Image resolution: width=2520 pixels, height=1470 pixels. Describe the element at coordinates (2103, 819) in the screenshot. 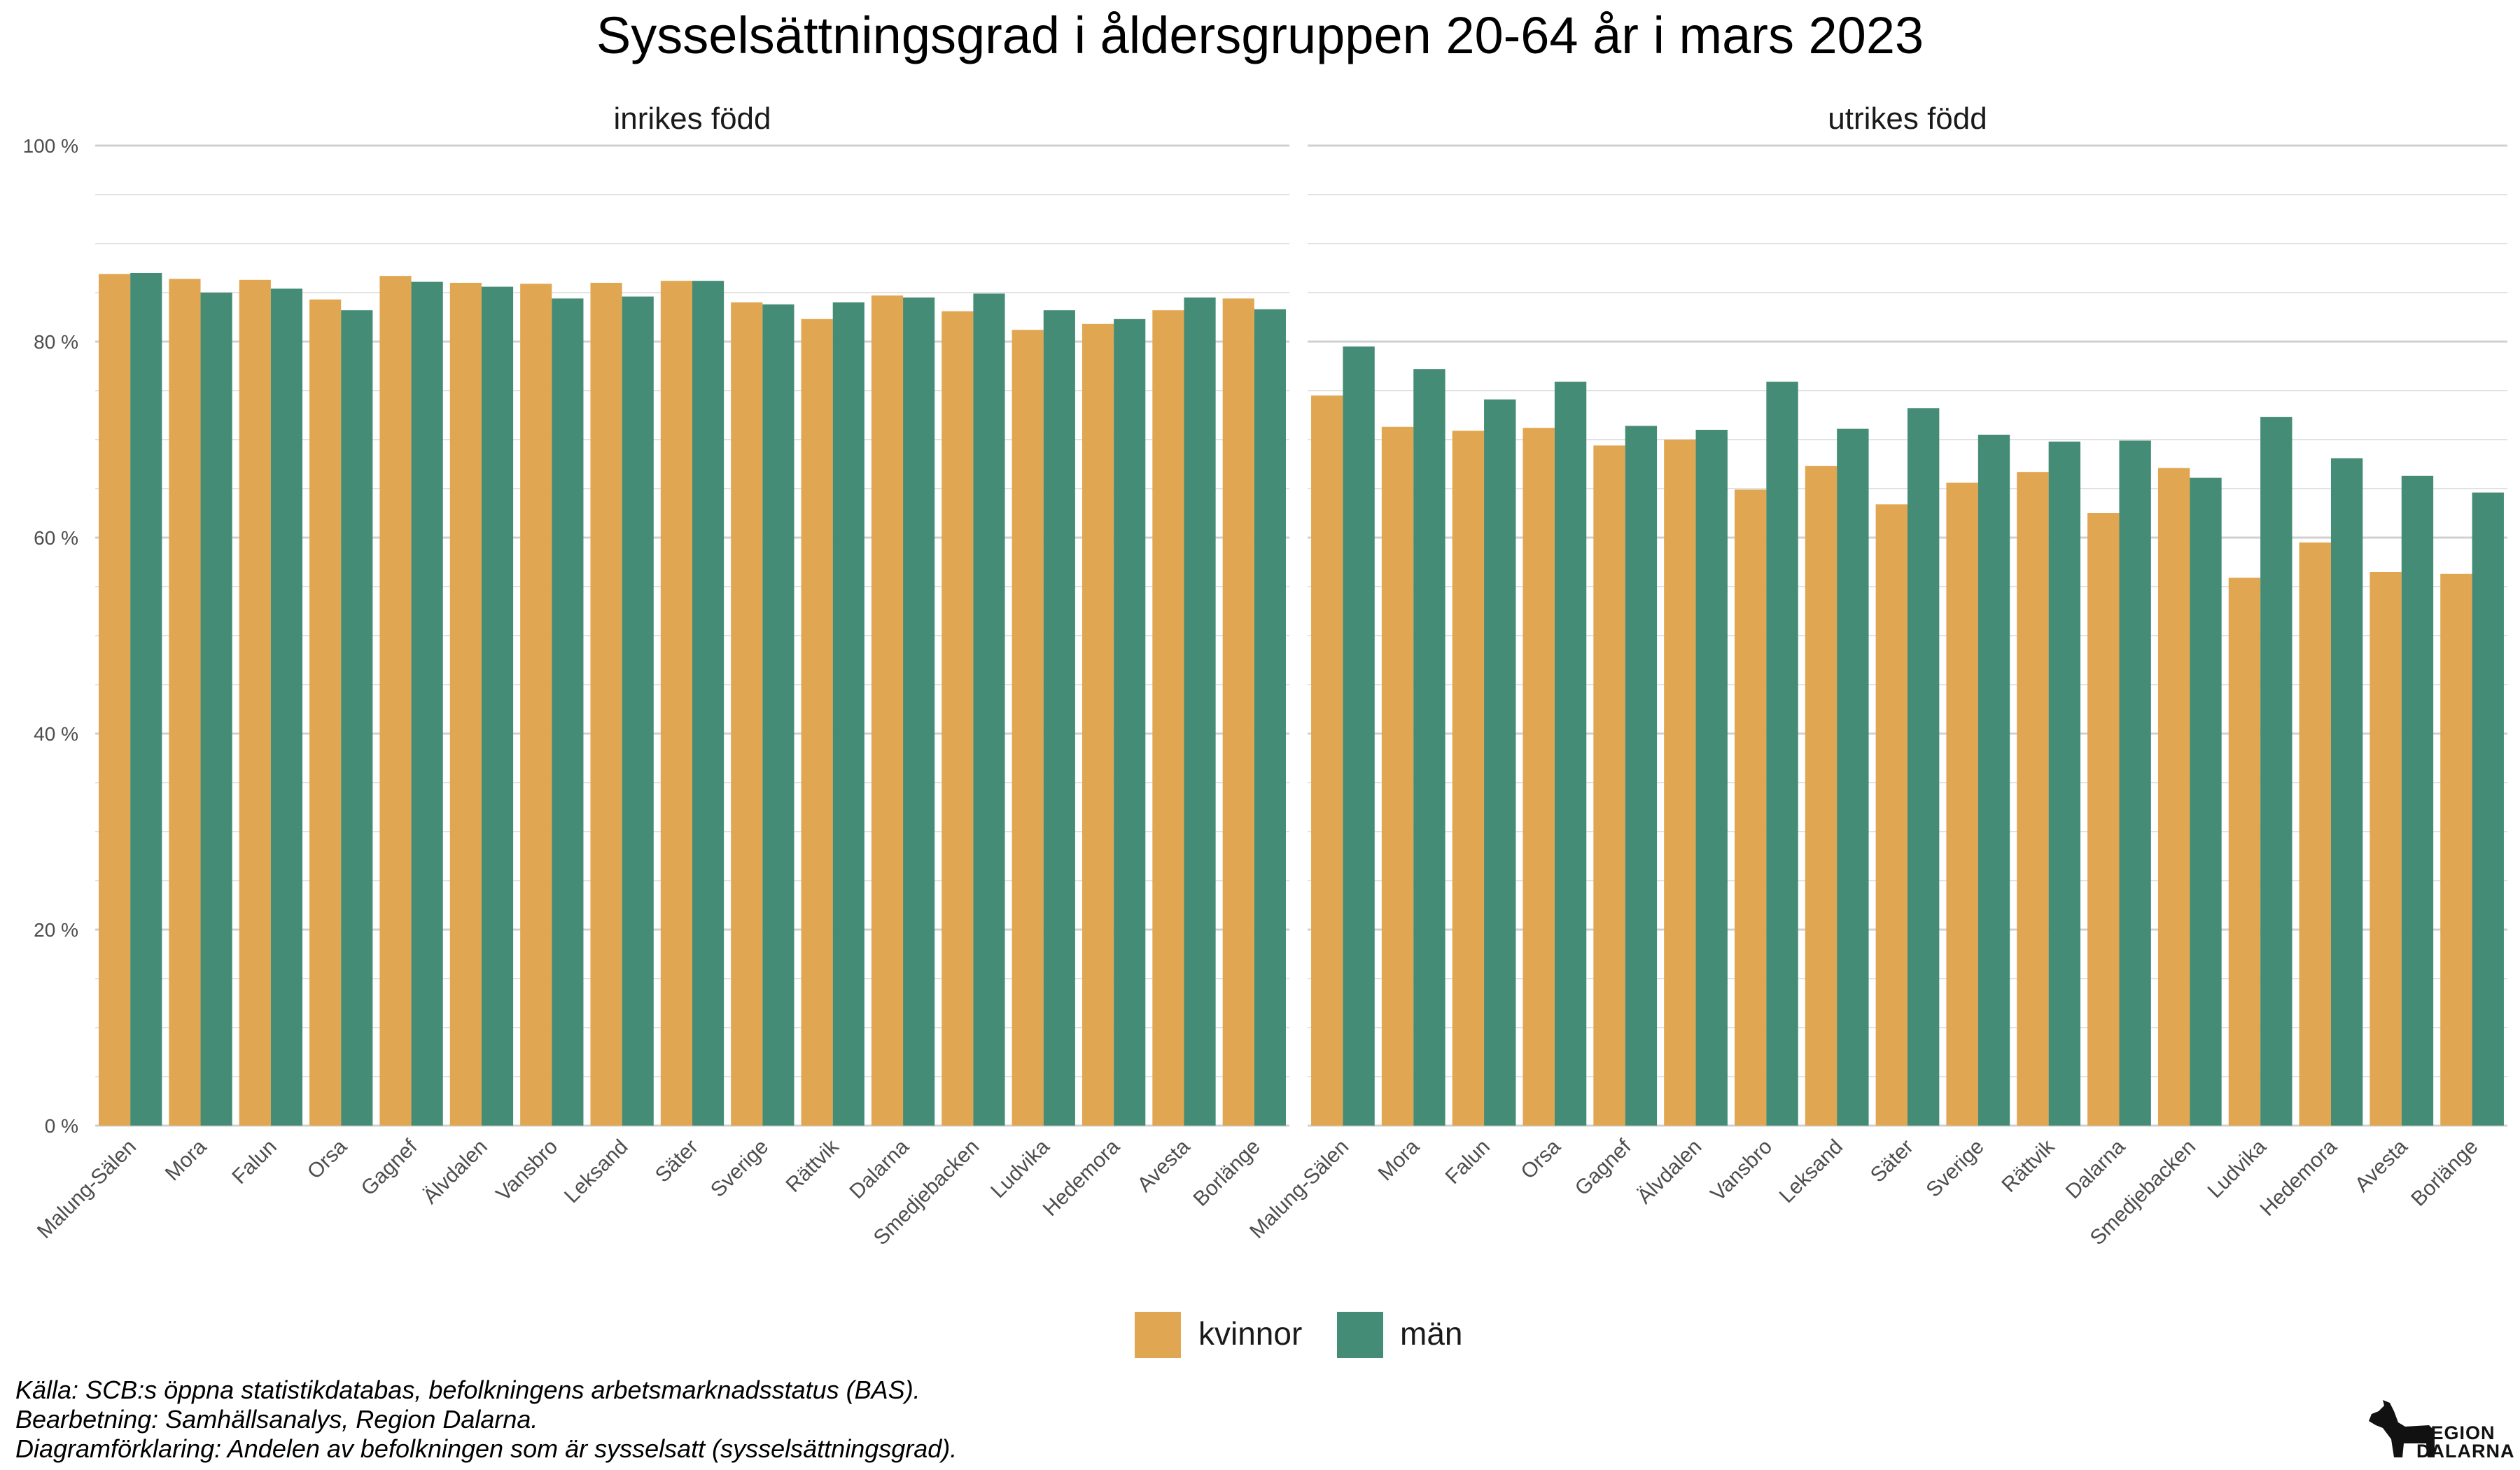

I see `bar-kvinnor-dalarna` at that location.